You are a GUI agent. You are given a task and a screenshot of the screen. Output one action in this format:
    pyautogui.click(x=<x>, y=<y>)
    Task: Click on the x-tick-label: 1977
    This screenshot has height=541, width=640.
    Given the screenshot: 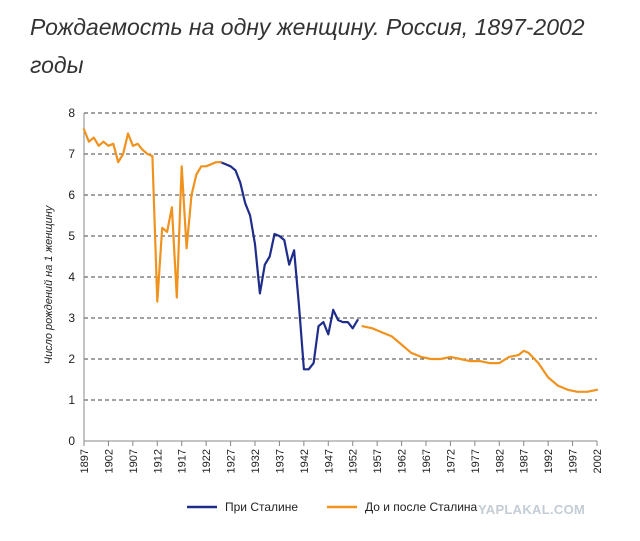 What is the action you would take?
    pyautogui.click(x=476, y=461)
    